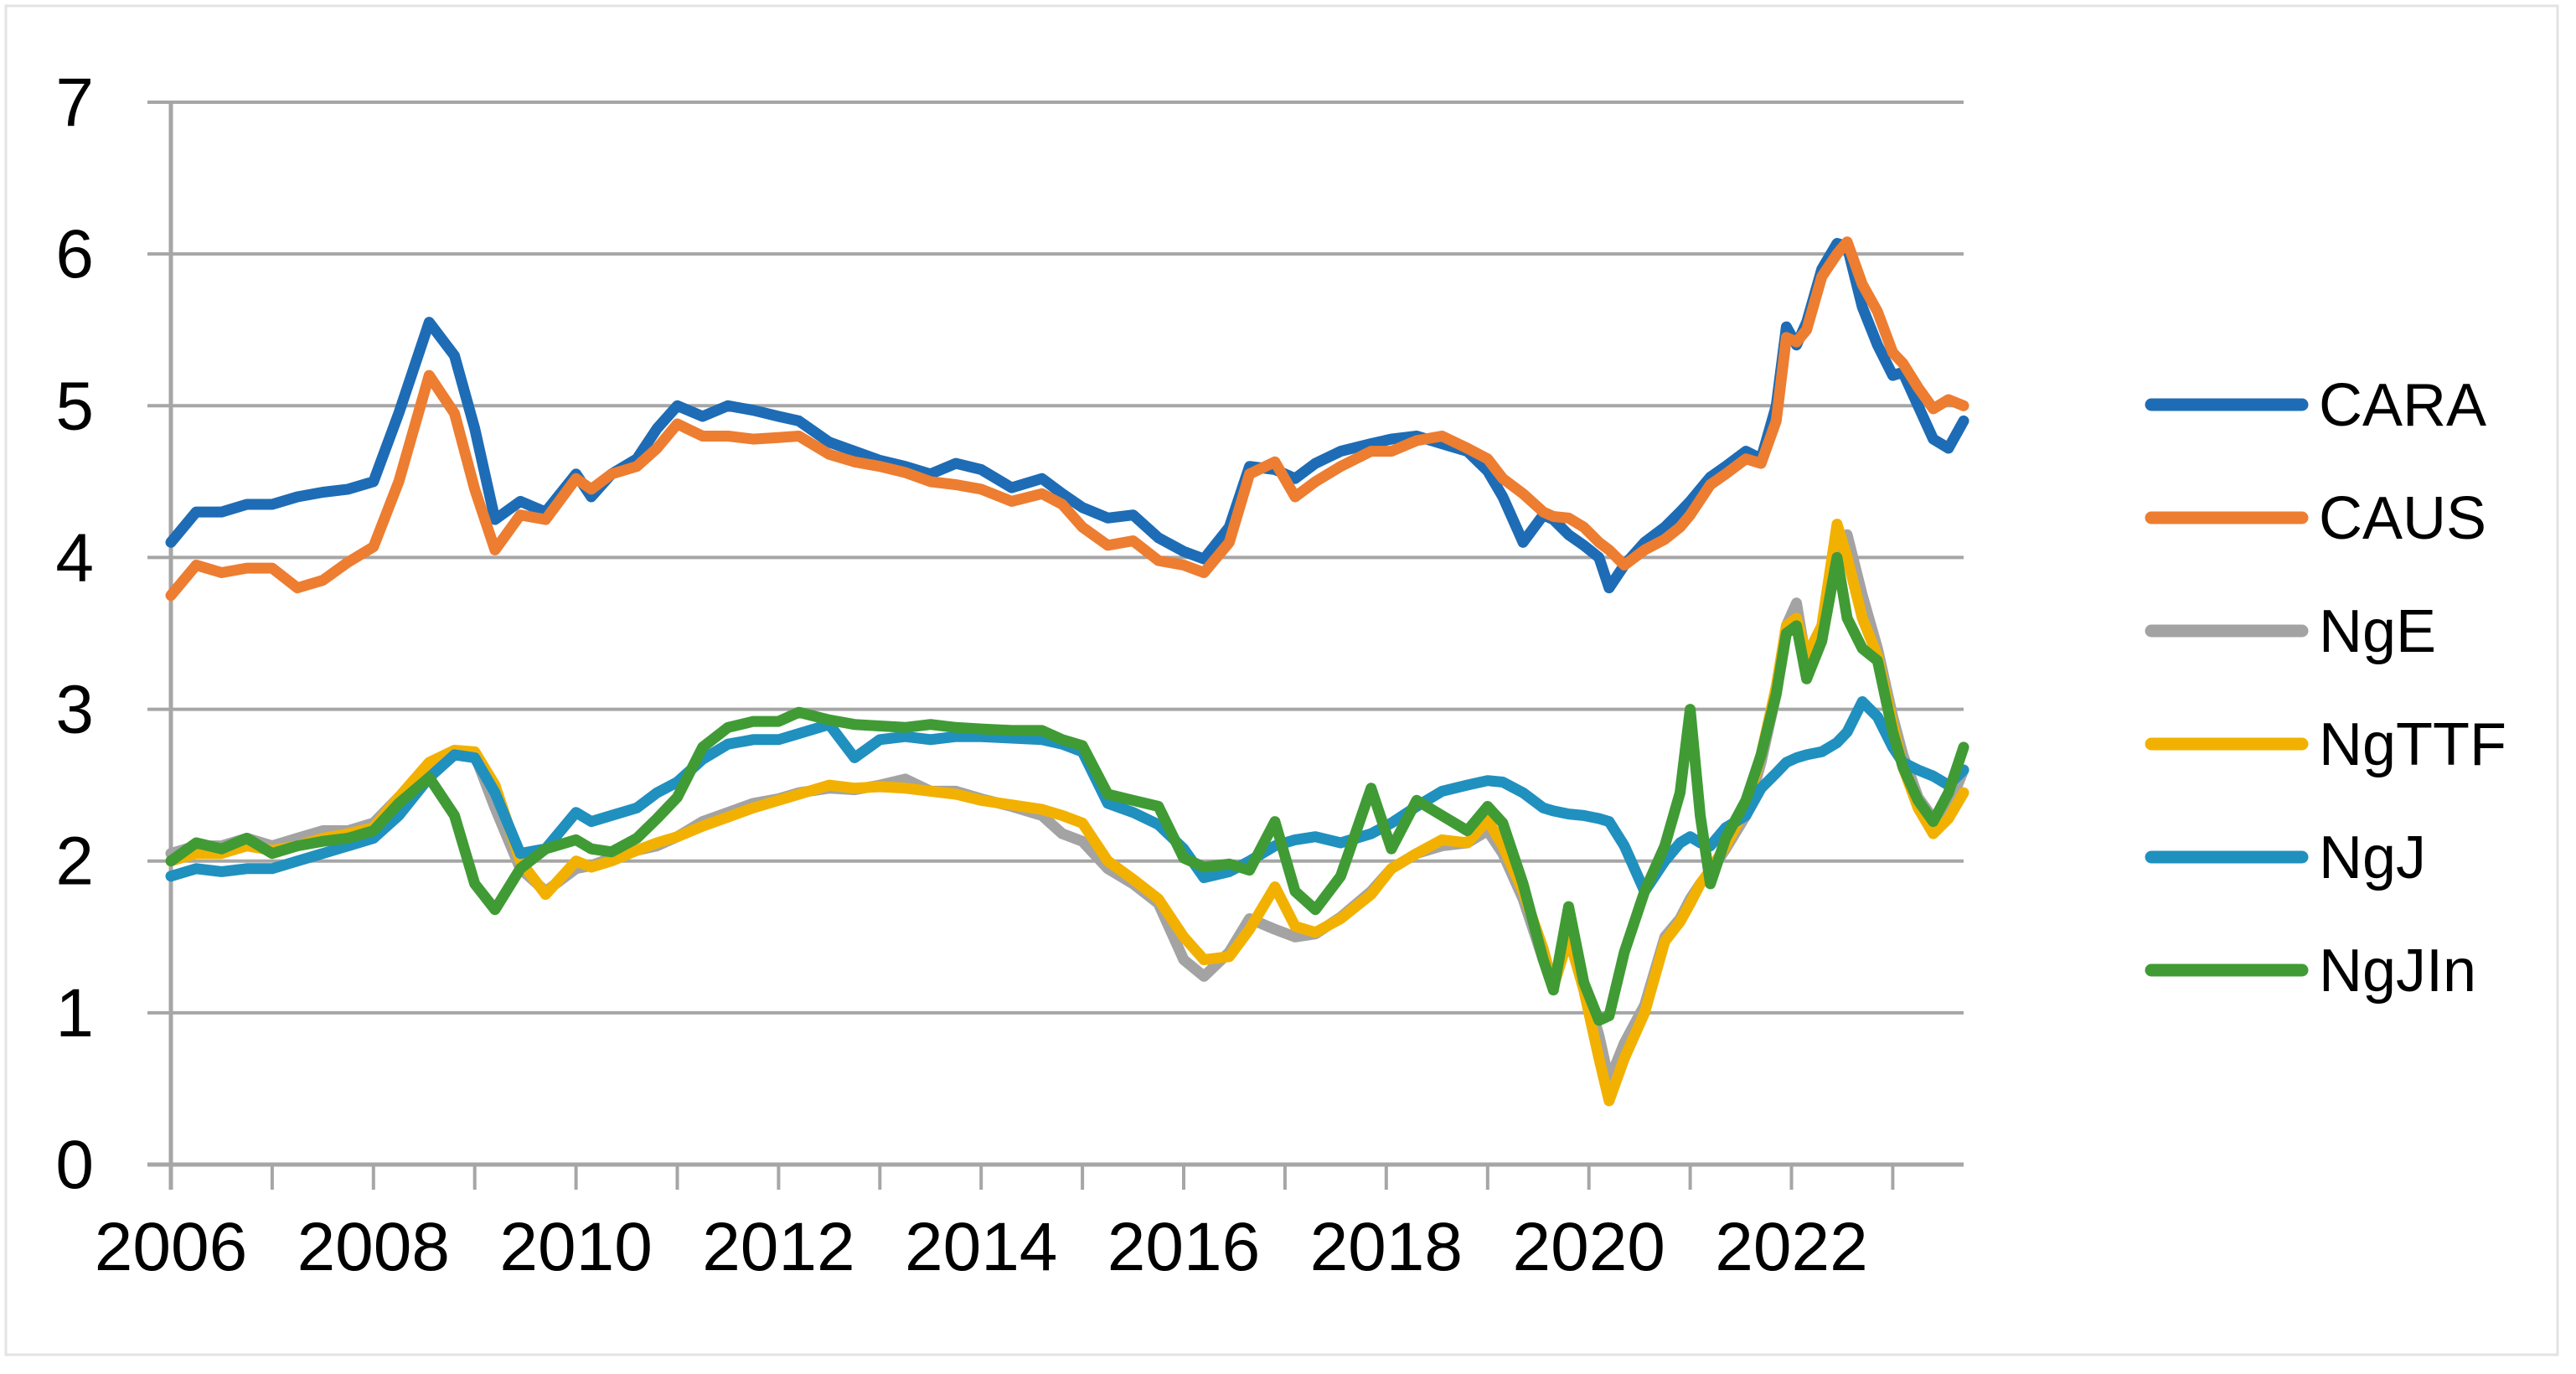  Describe the element at coordinates (2290, 631) in the screenshot. I see `legend-item-NgE: NgE` at that location.